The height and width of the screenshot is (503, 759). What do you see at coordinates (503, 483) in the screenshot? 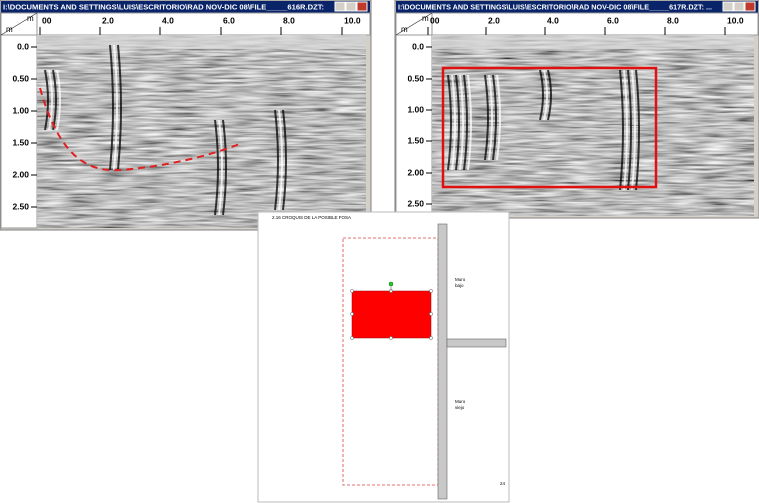
I see `page-number: 24` at bounding box center [503, 483].